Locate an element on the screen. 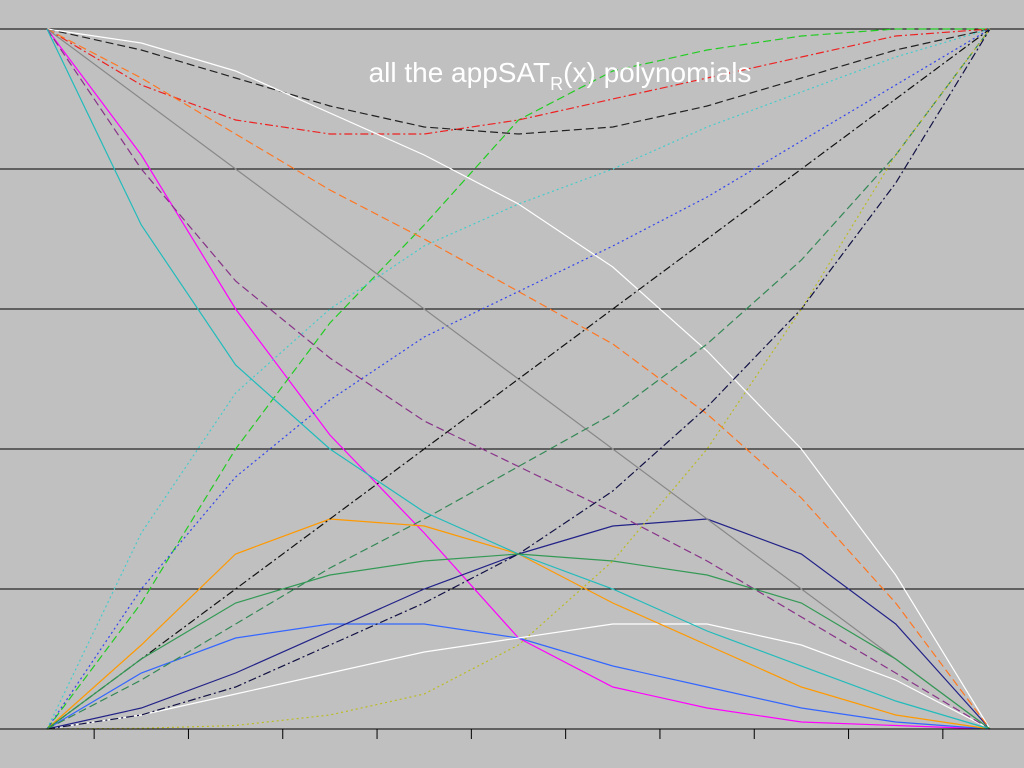 Image resolution: width=1024 pixels, height=768 pixels. chart-title: all the appSATR(x) polynomials is located at coordinates (560, 75).